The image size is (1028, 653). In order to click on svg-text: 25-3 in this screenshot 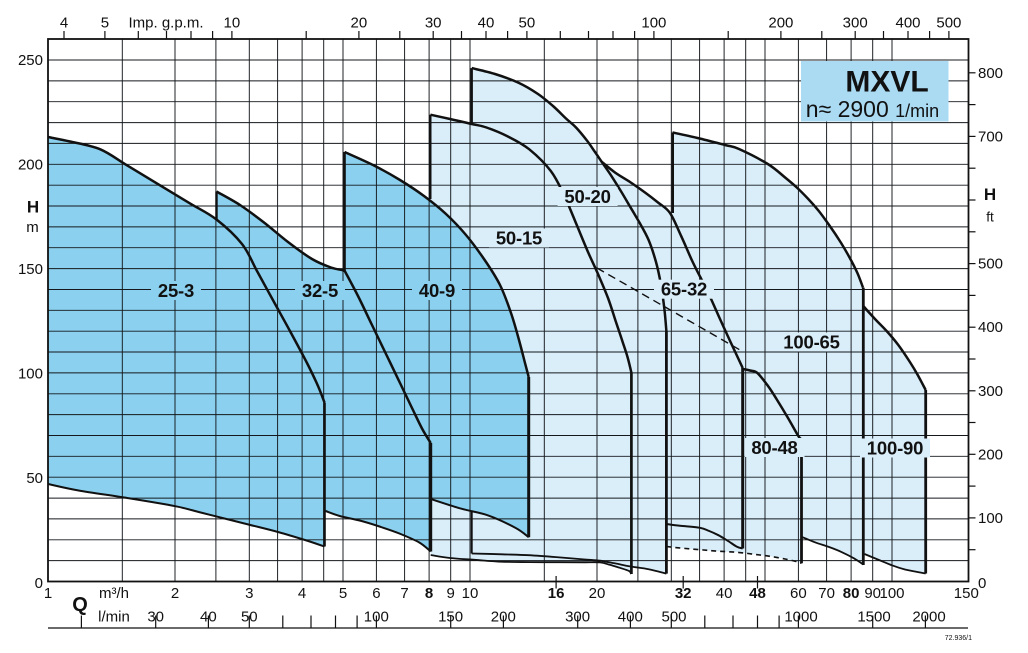, I will do `click(176, 290)`.